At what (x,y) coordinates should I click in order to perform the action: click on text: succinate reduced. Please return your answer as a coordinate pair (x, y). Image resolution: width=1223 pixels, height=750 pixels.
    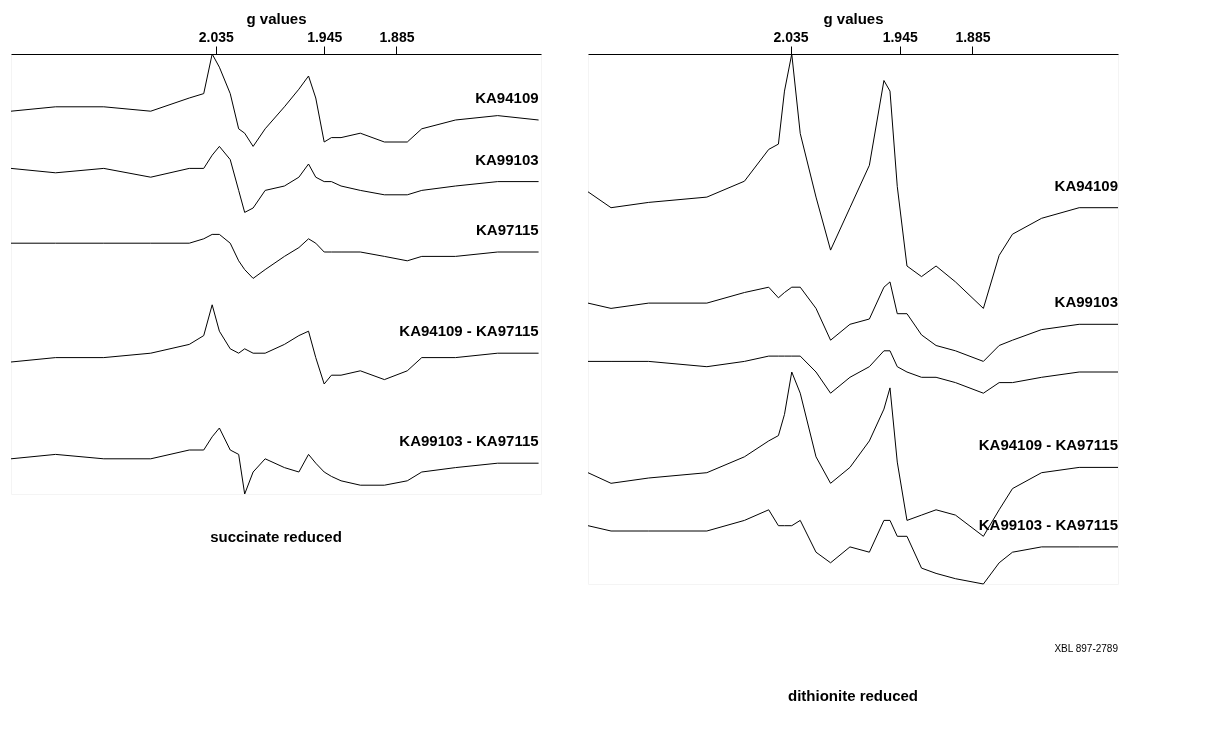
    Looking at the image, I should click on (276, 536).